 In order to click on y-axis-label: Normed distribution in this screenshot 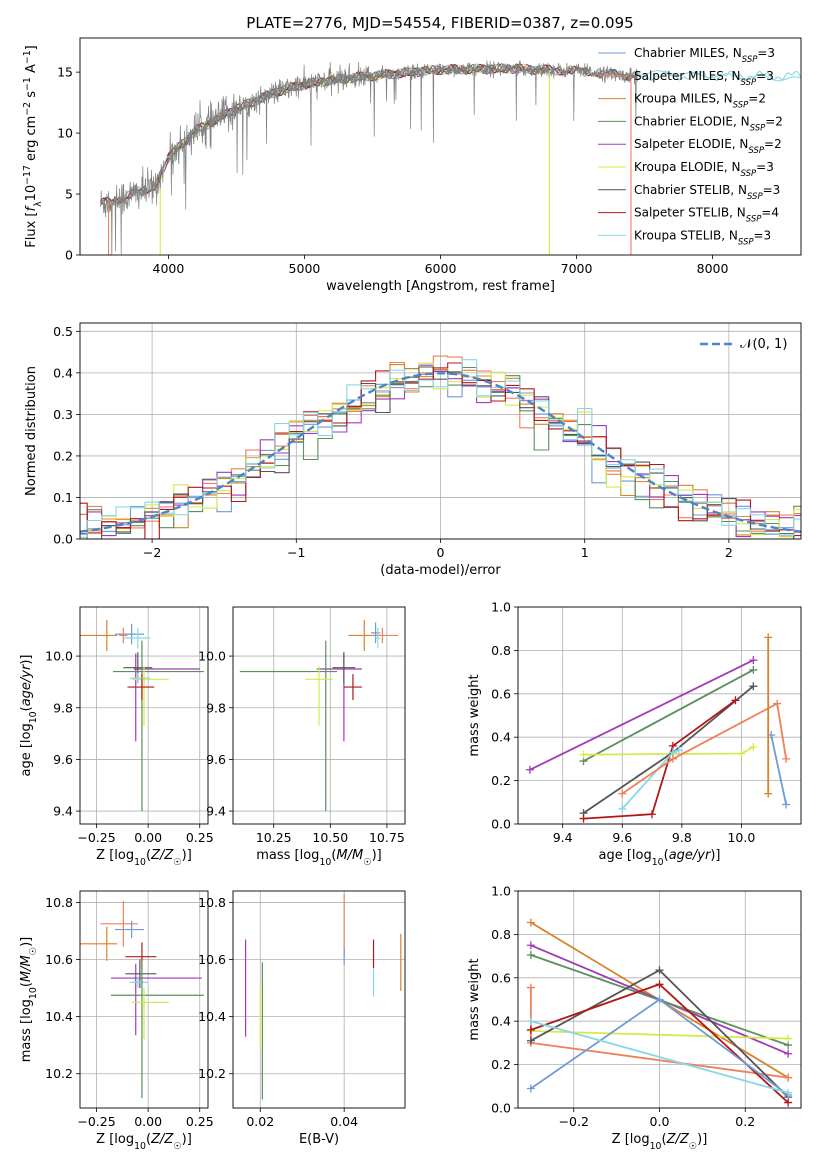, I will do `click(31, 431)`.